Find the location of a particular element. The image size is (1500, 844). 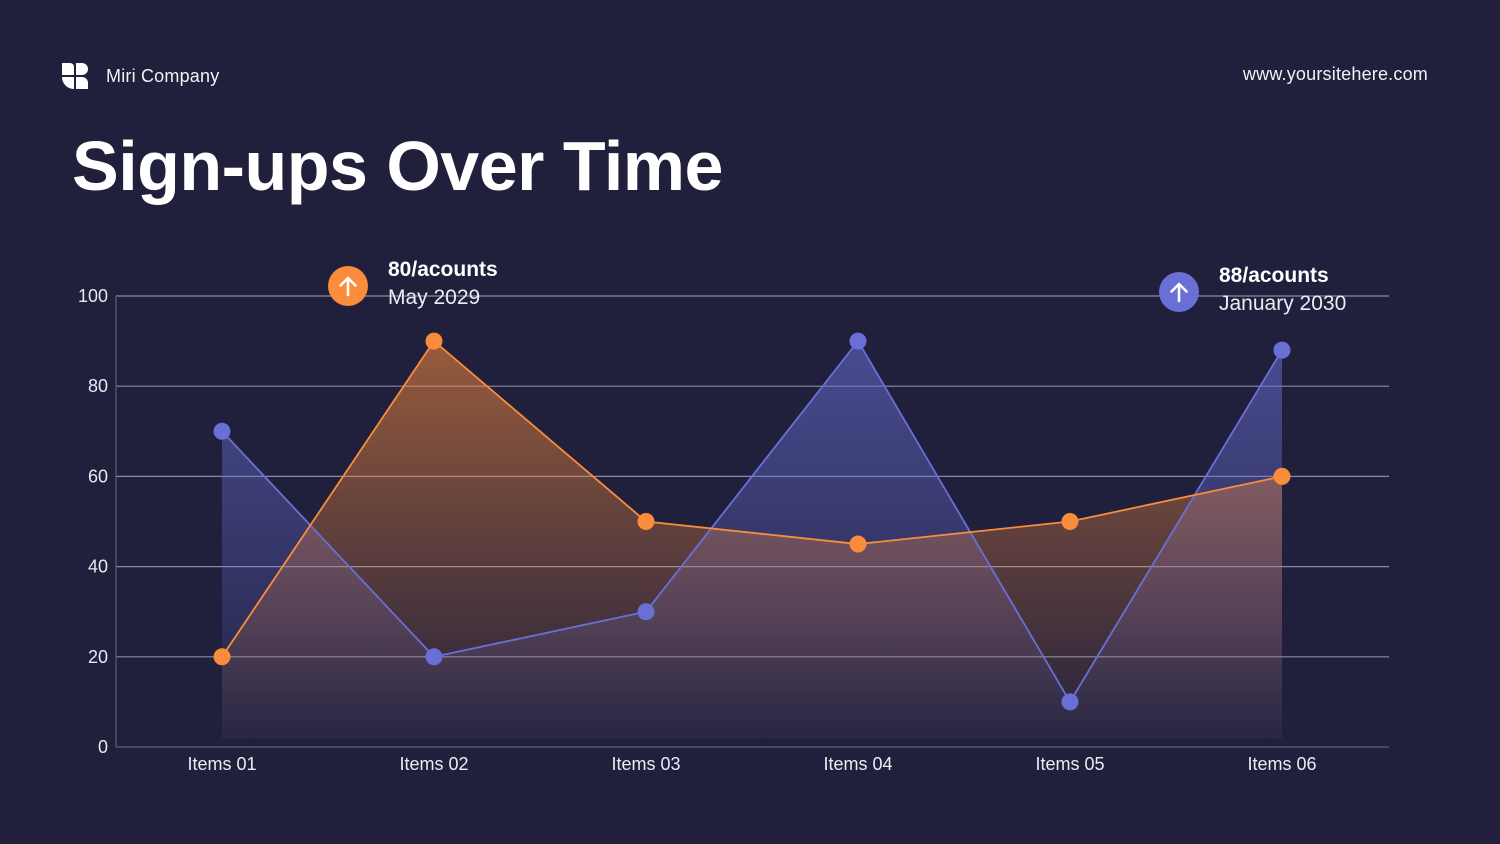

callout-date: May 2029 is located at coordinates (434, 298).